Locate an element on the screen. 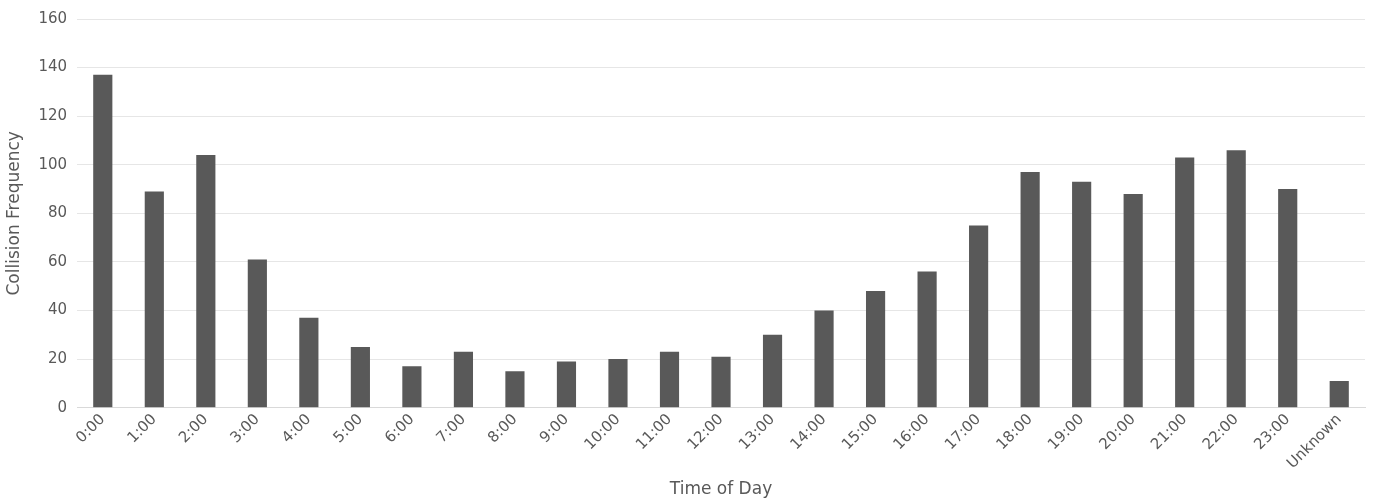 This screenshot has width=1380, height=504. y-tick-label: 0 is located at coordinates (62, 406).